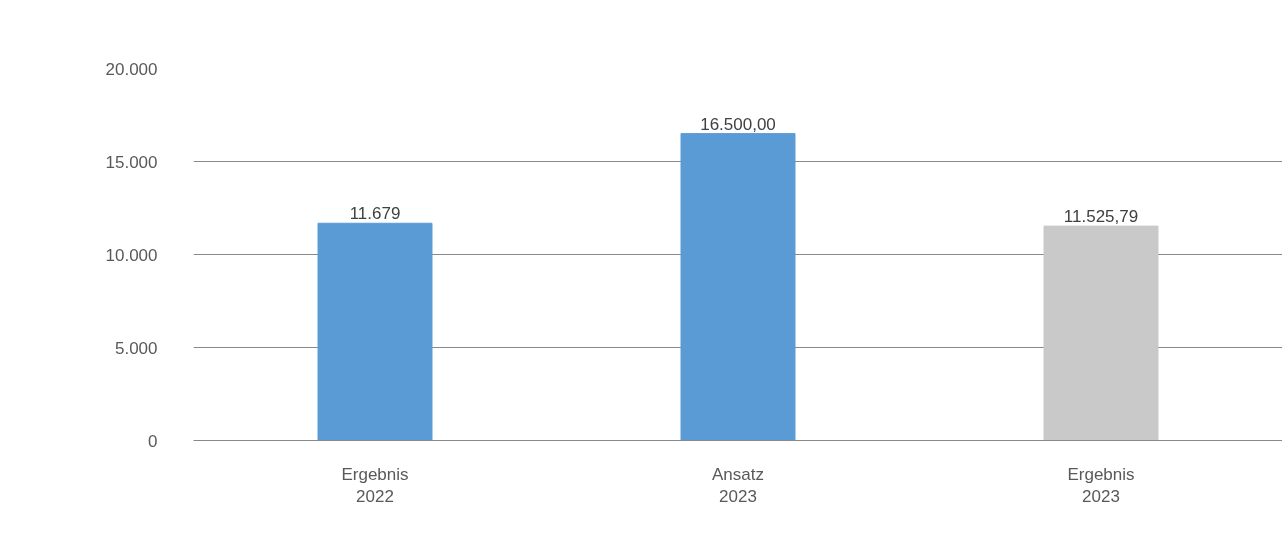  I want to click on x-tick-label: Ansatz 2023, so click(738, 485).